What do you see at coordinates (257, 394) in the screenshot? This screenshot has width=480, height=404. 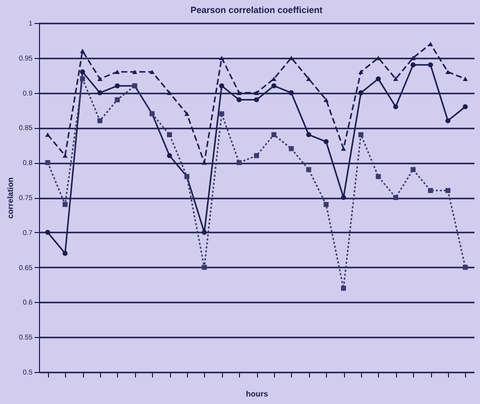 I see `x-axis-title: hours` at bounding box center [257, 394].